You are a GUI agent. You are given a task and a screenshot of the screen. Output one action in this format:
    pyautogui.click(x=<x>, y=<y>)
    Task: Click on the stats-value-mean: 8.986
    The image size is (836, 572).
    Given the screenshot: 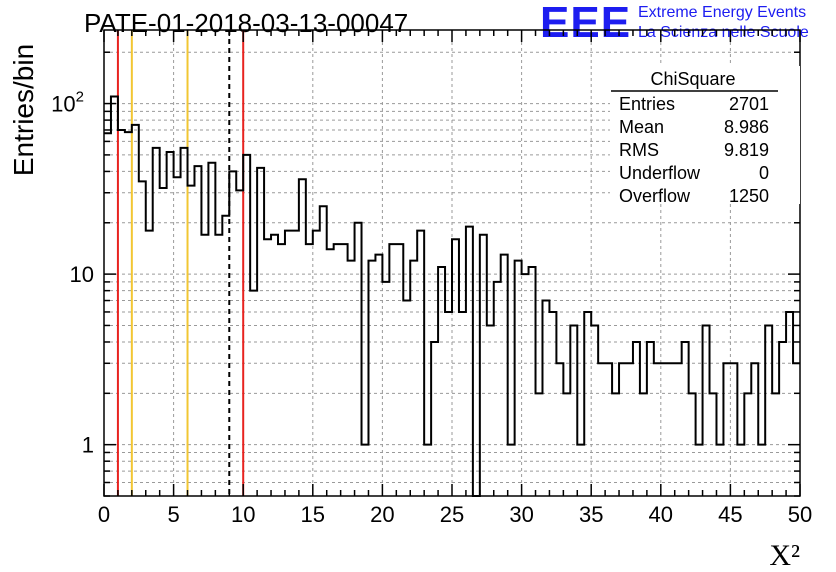 What is the action you would take?
    pyautogui.click(x=746, y=127)
    